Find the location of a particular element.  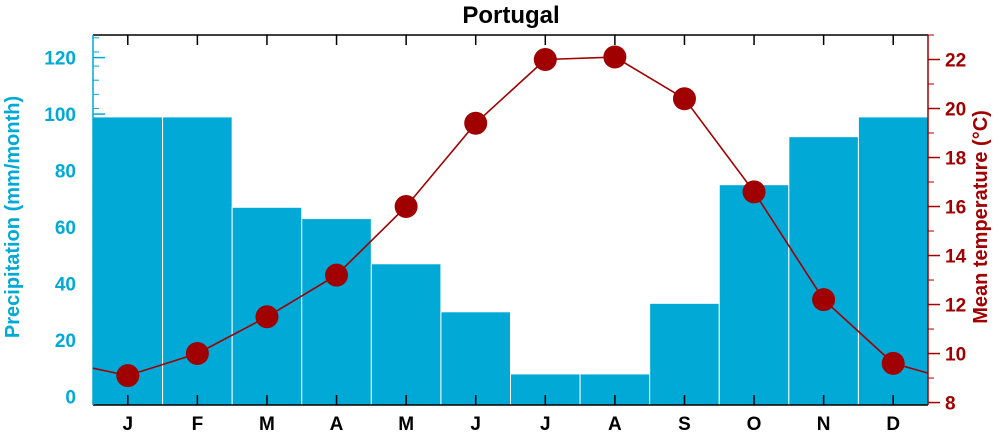

x-tick-label-7: A is located at coordinates (615, 424).